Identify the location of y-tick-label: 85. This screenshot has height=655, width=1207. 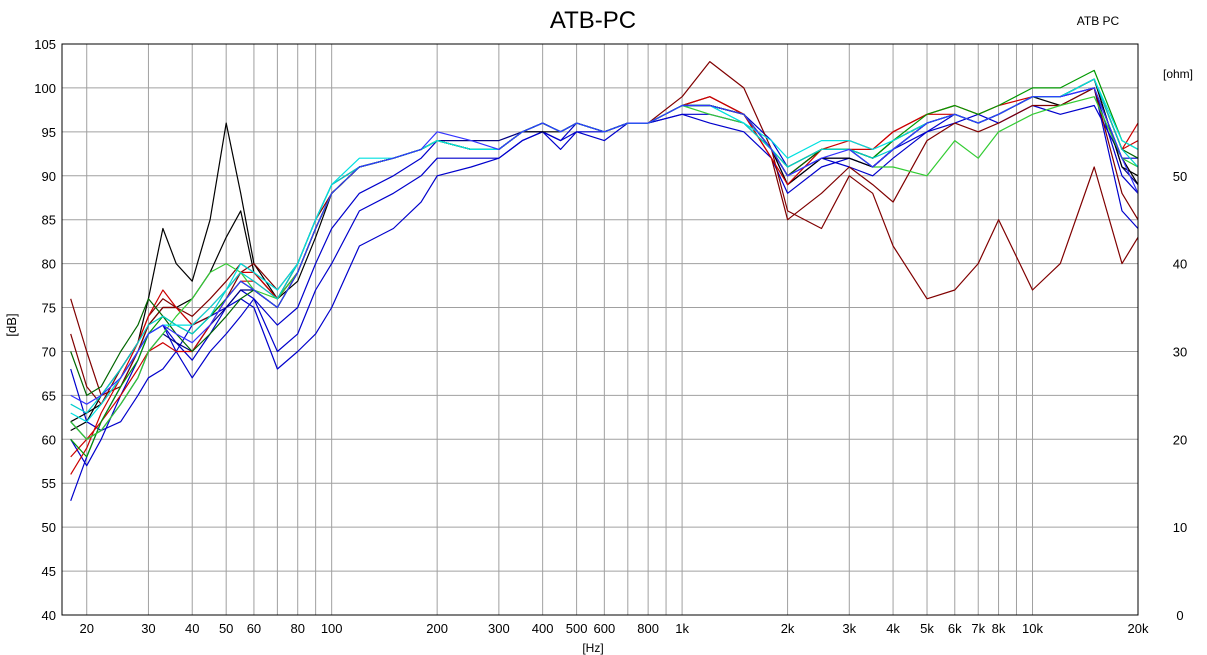
(49, 220).